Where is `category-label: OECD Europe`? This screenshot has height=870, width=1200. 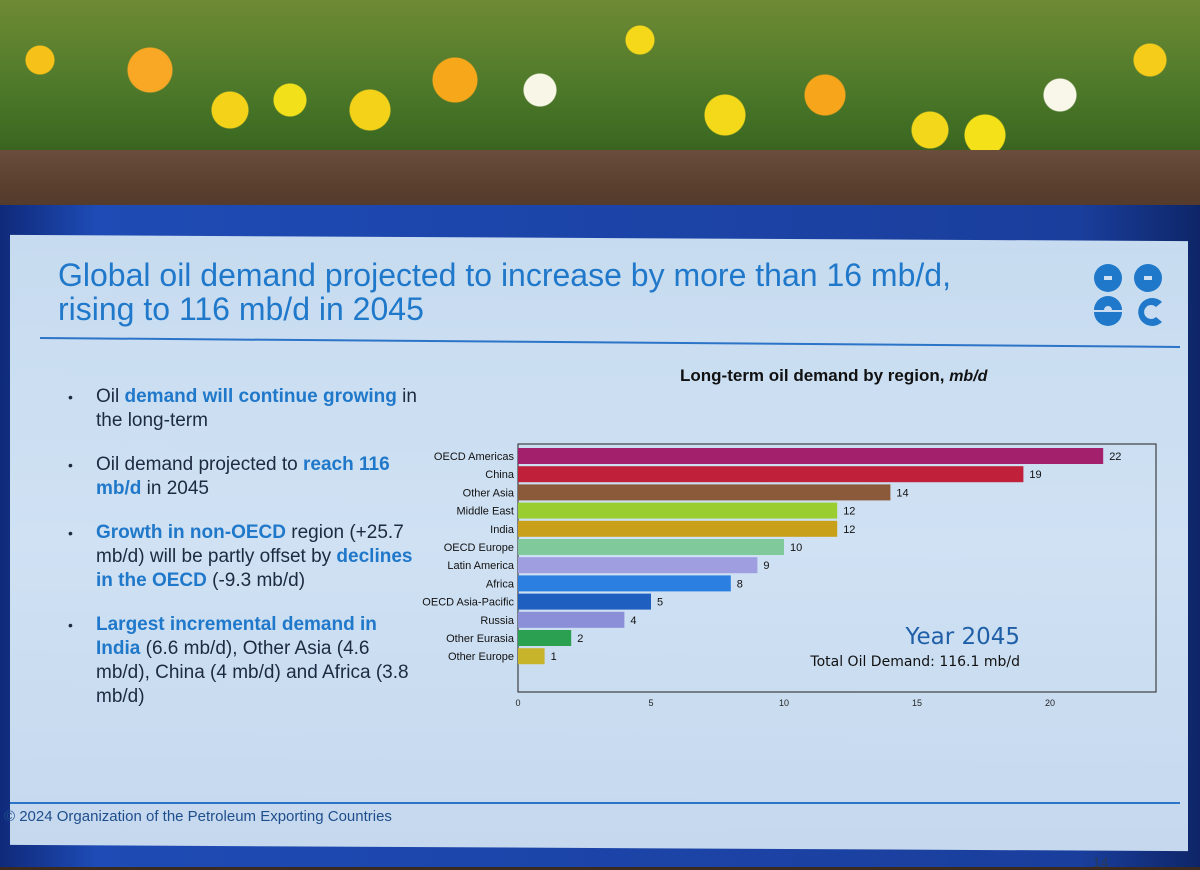 category-label: OECD Europe is located at coordinates (479, 548).